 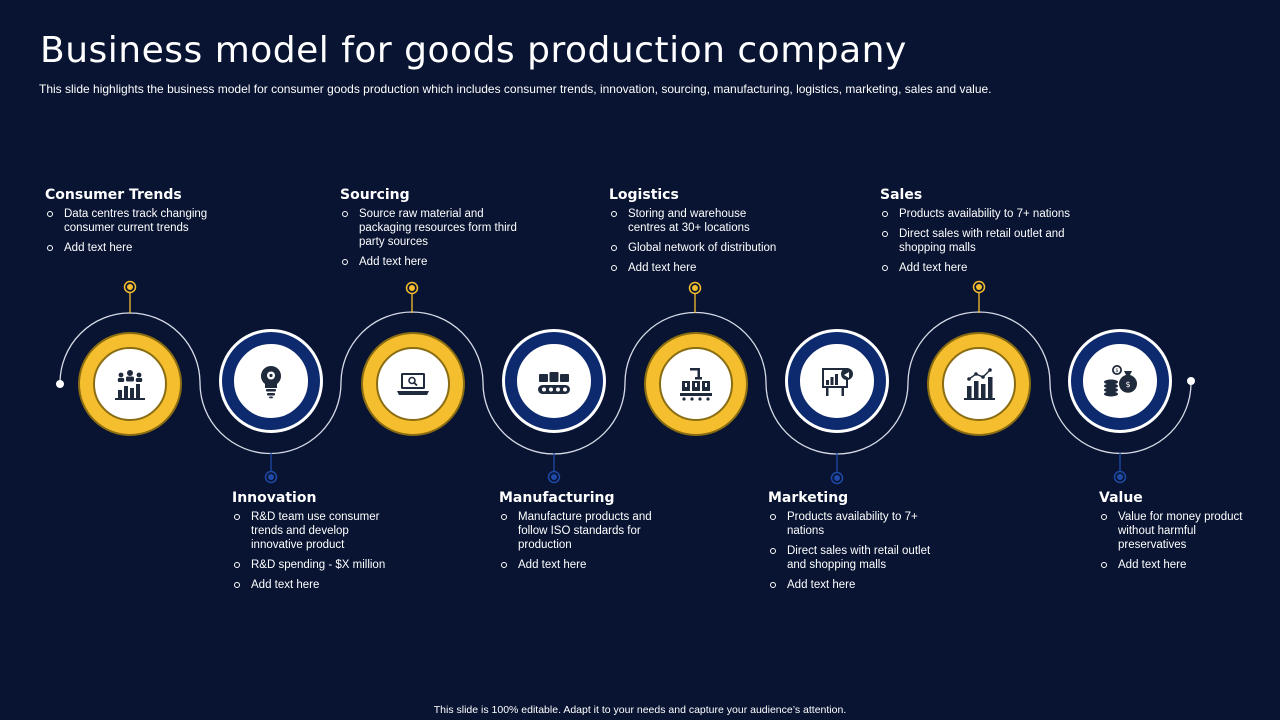 I want to click on node-consumer-trends, so click(x=130, y=384).